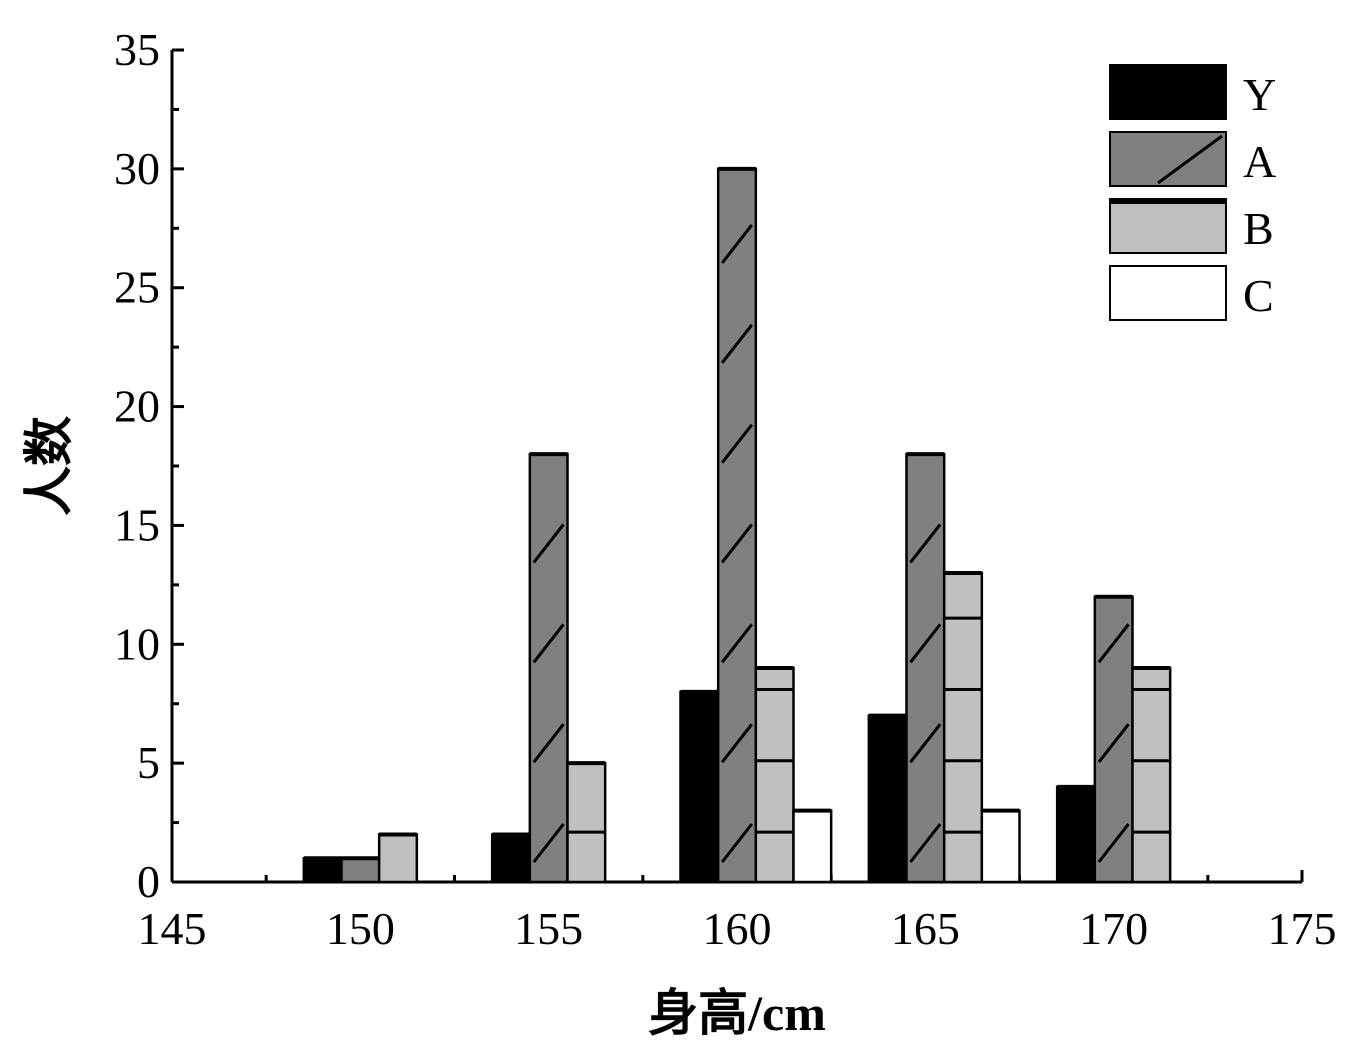  What do you see at coordinates (1259, 161) in the screenshot?
I see `legend-label: A` at bounding box center [1259, 161].